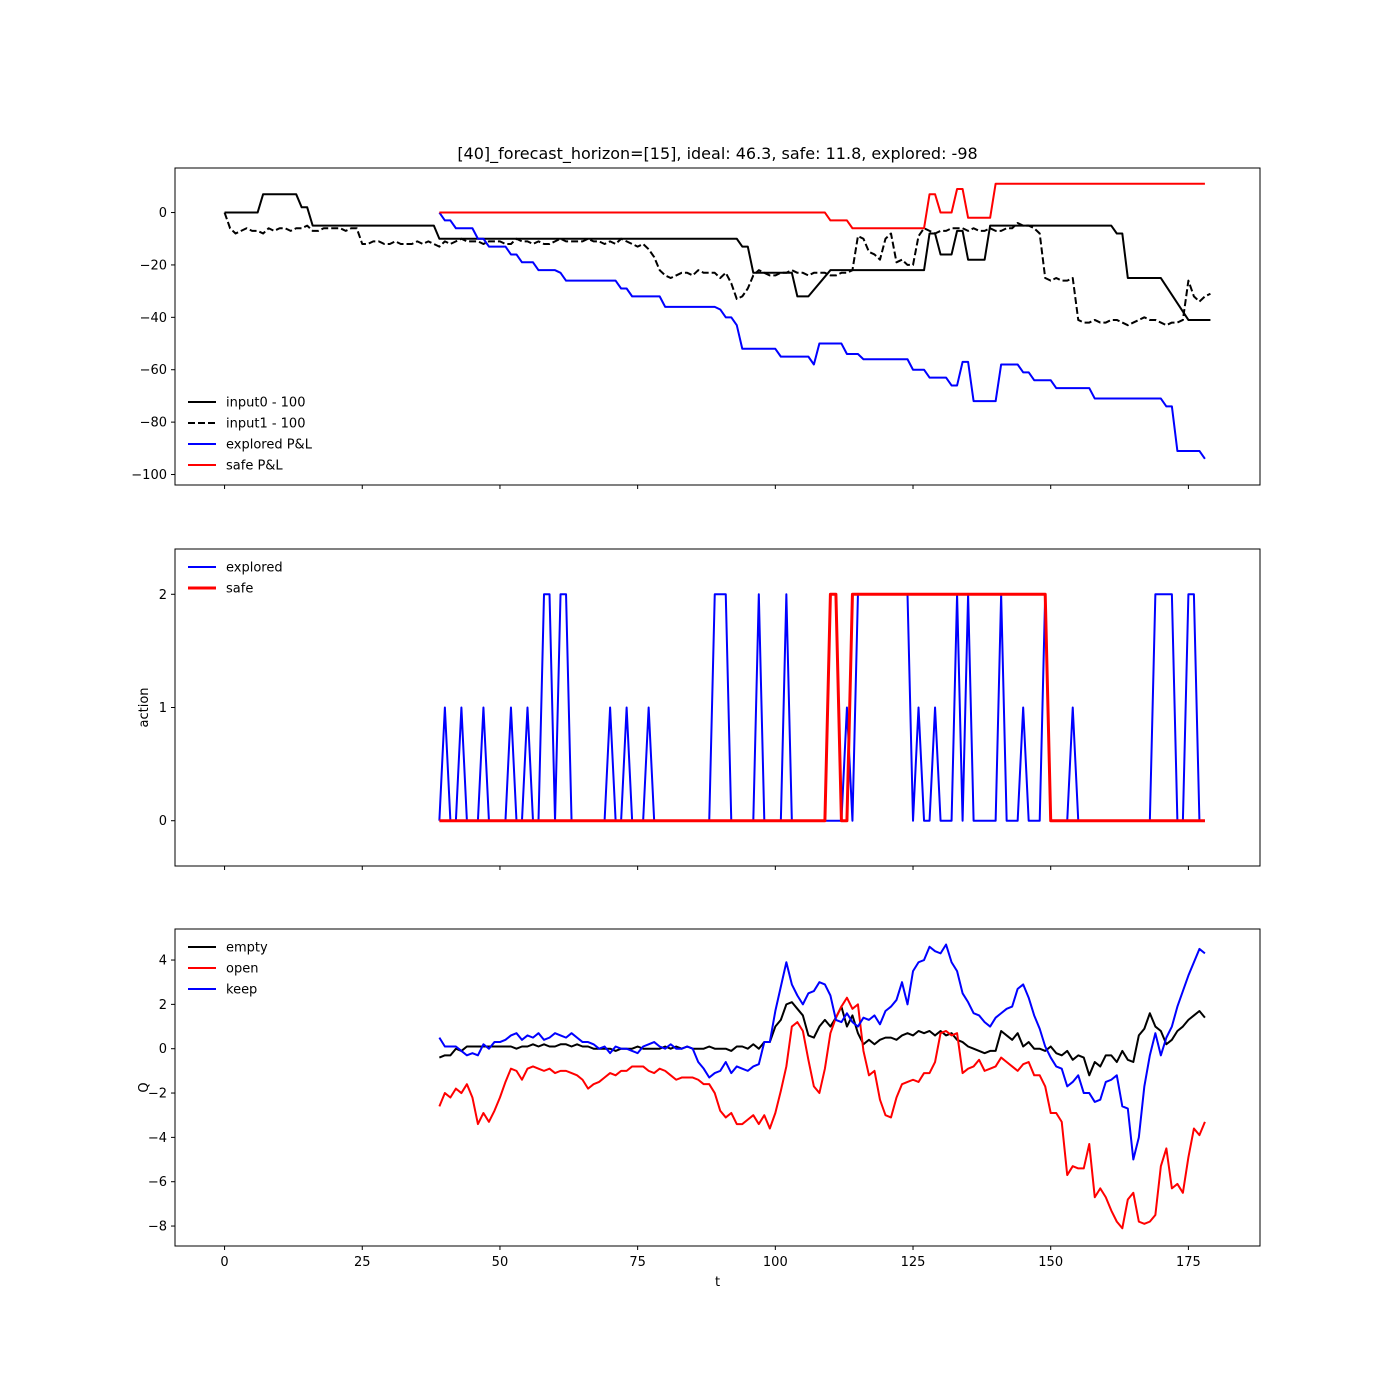 The height and width of the screenshot is (1400, 1400). What do you see at coordinates (822, 335) in the screenshot?
I see `series-line-explored-p-l` at bounding box center [822, 335].